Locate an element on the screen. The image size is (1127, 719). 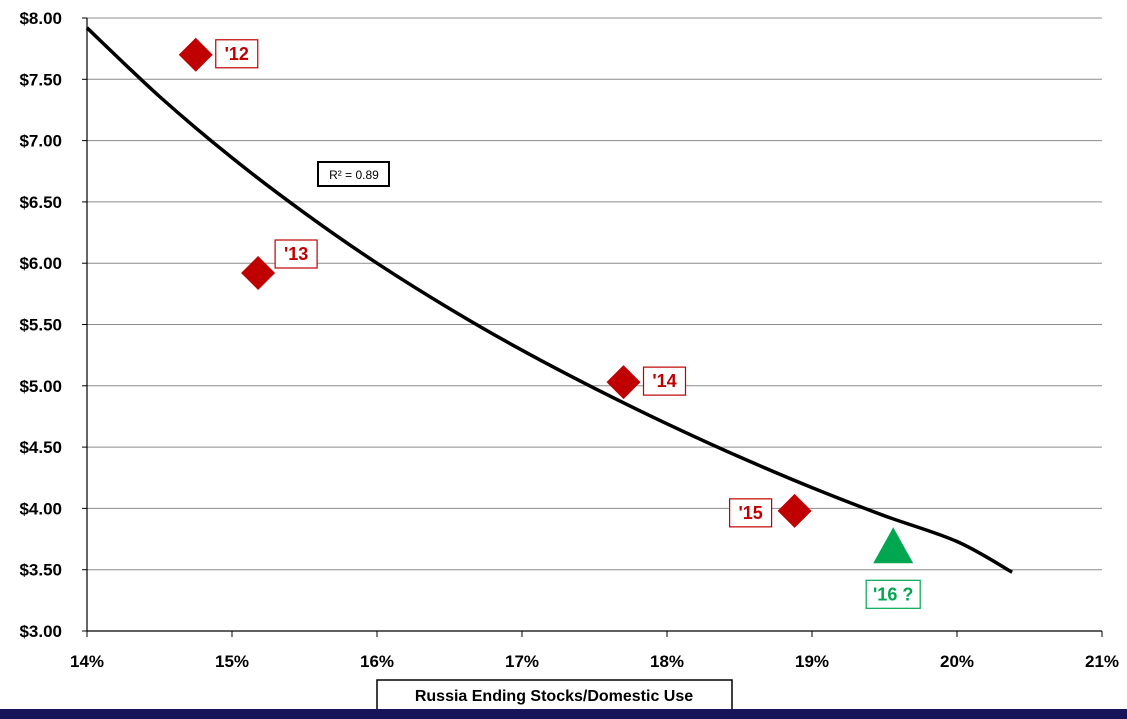
r2-annotation: R² = 0.89 is located at coordinates (353, 174).